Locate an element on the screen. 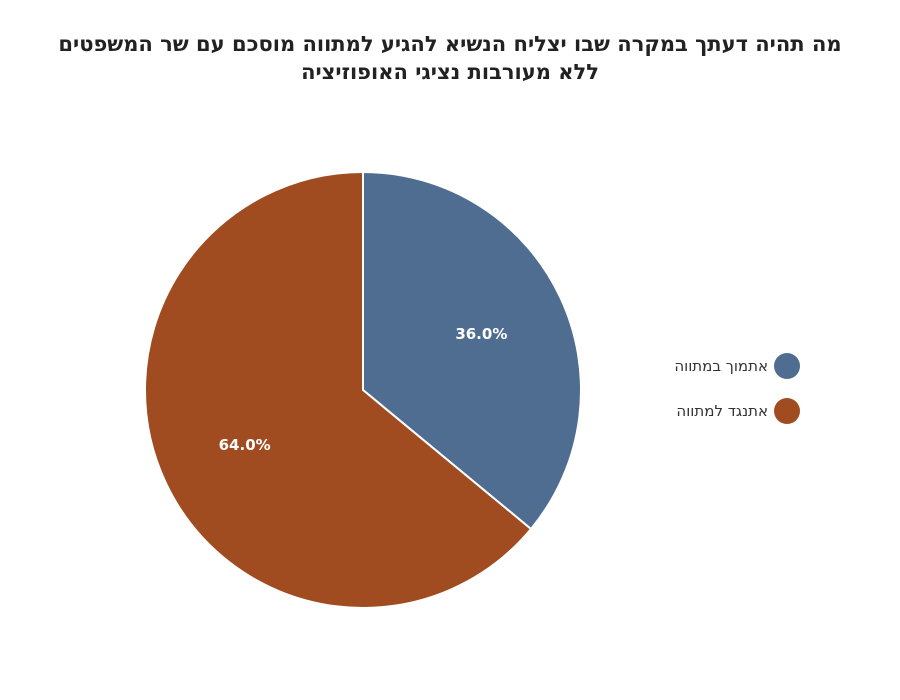 This screenshot has width=900, height=700. pie-data-labels: 36.0% 64.0% is located at coordinates (363, 389).